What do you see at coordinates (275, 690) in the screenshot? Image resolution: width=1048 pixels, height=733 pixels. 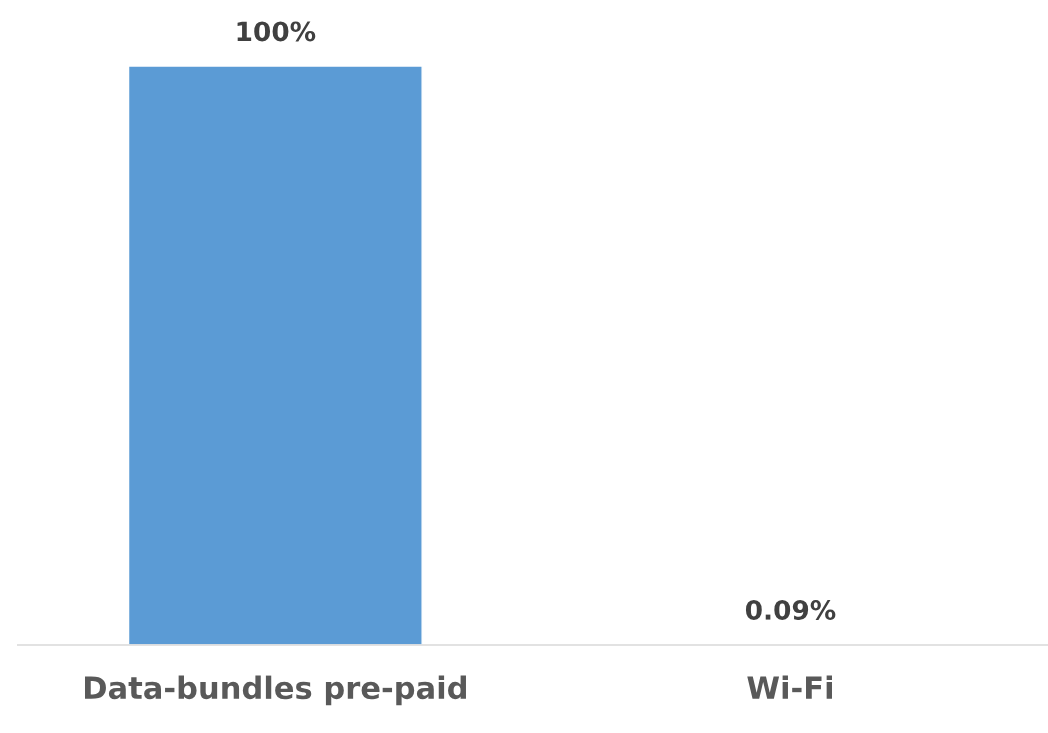 I see `x-tick-label: Data-bundles pre-paid` at bounding box center [275, 690].